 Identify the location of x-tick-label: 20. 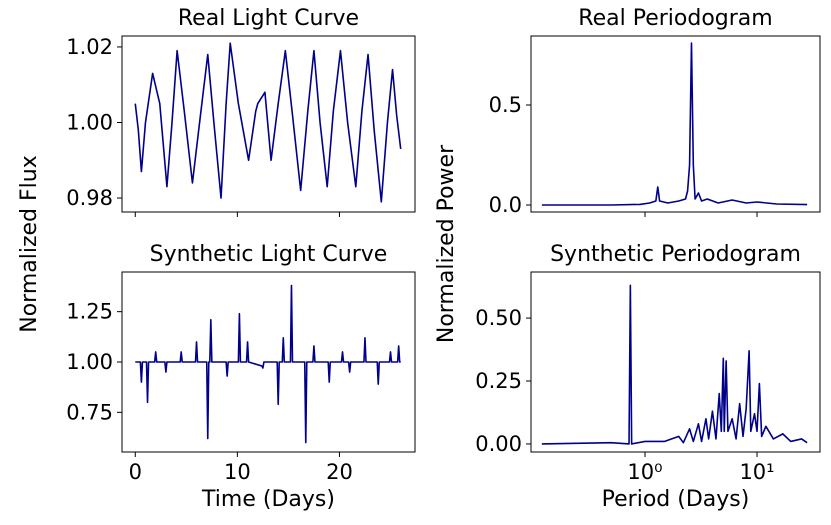
(339, 472).